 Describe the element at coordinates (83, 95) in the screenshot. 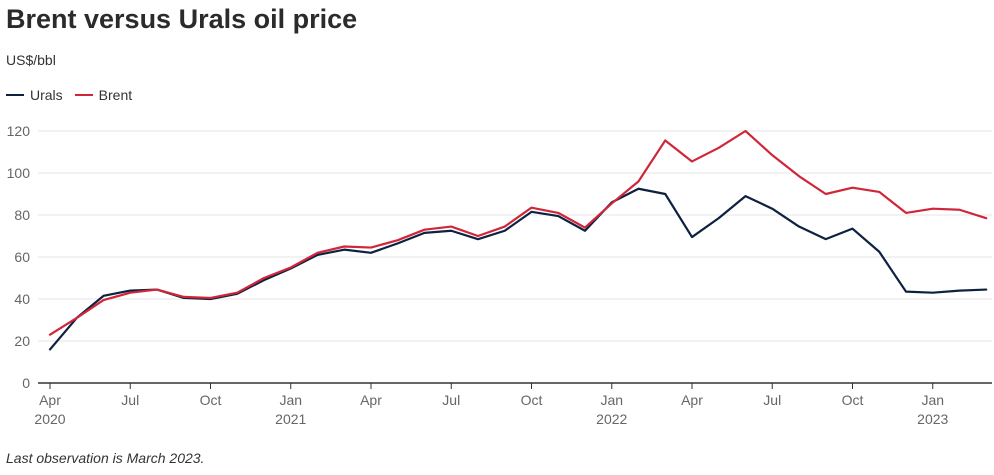

I see `legend-swatch-brent` at that location.